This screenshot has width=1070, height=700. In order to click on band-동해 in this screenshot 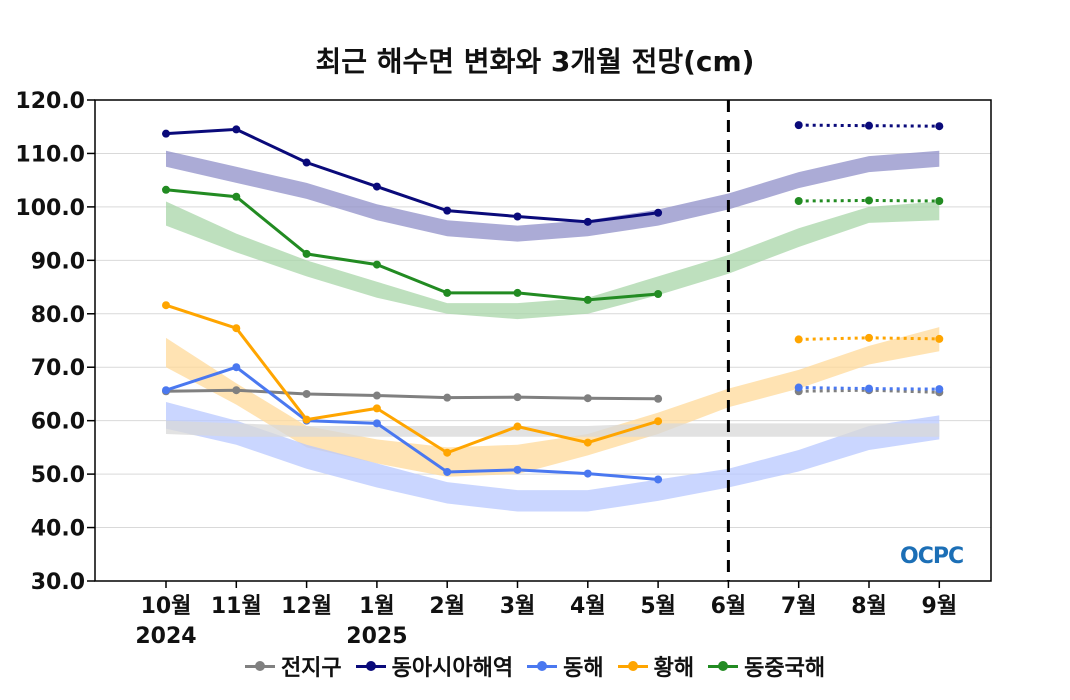, I will do `click(553, 456)`.